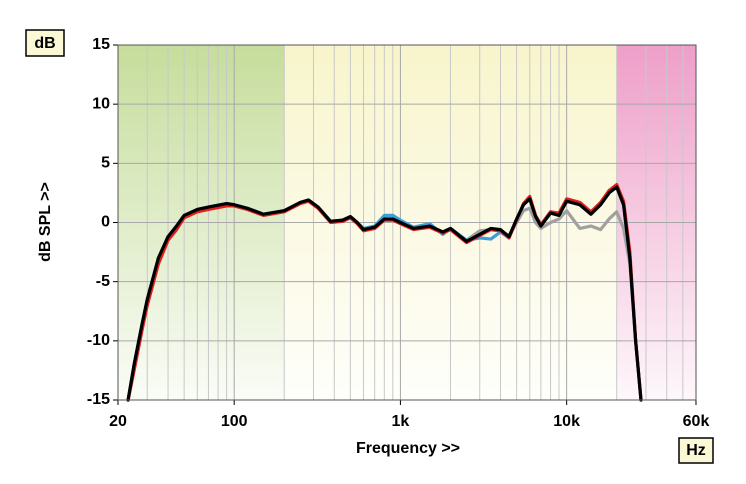 The width and height of the screenshot is (746, 484). I want to click on y-tick-label: 0, so click(105, 222).